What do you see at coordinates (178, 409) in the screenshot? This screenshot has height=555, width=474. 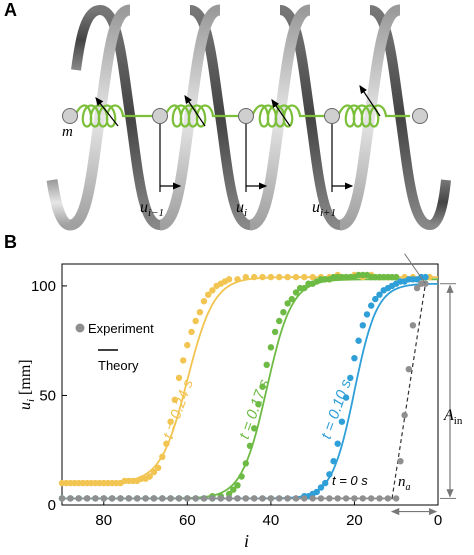 I see `series-label-t024: t = 0.24 s` at bounding box center [178, 409].